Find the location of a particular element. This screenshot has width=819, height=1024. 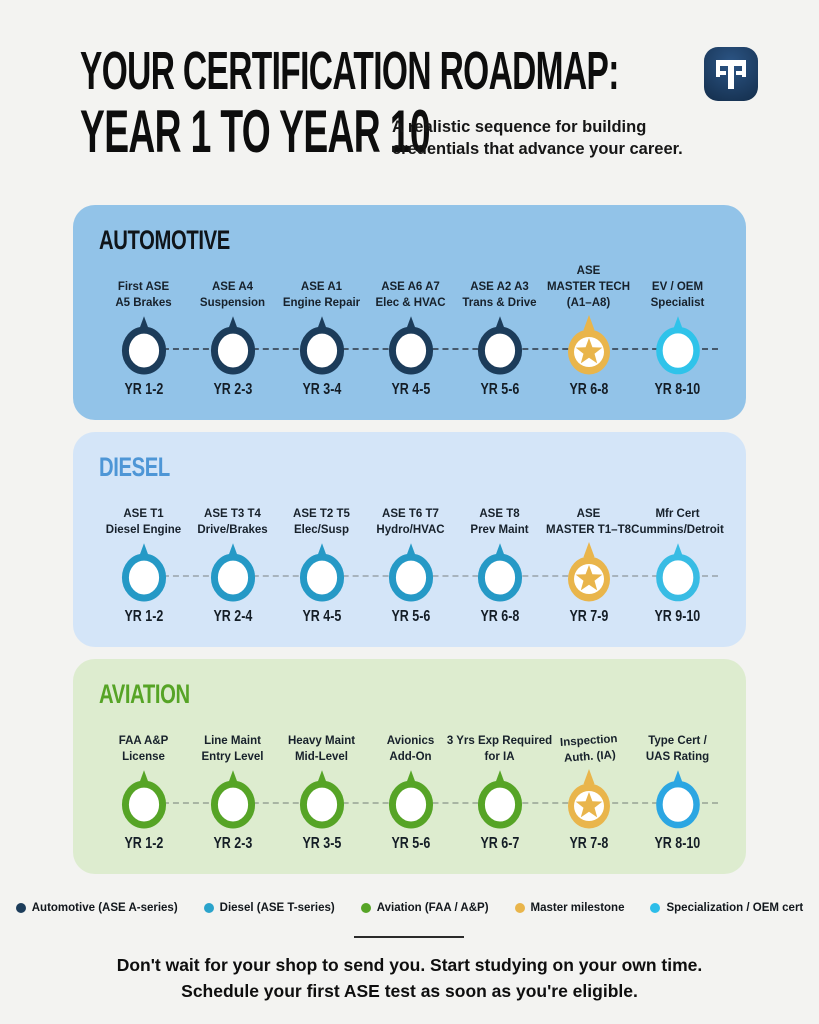

section-title-automotive: AUTOMOTIVE is located at coordinates (164, 240).